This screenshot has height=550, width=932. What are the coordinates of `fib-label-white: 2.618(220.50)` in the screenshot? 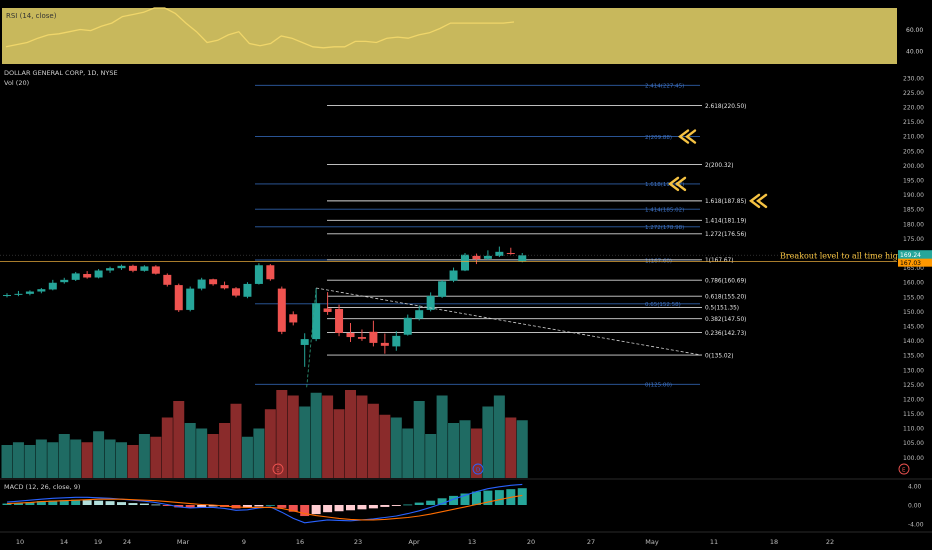 It's located at (725, 107).